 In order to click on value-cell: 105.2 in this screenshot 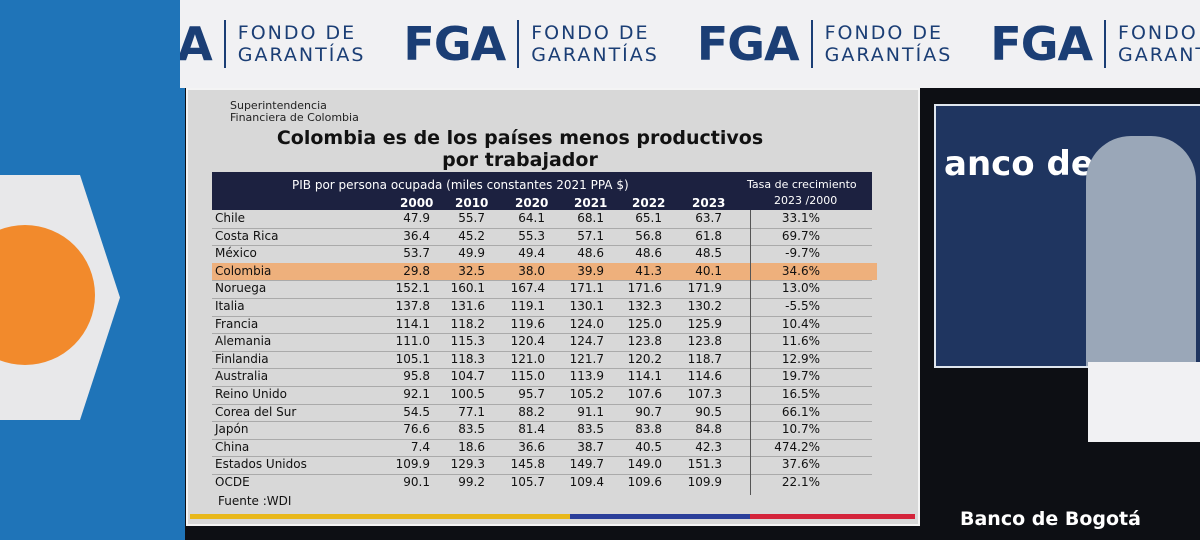, I will do `click(586, 394)`.